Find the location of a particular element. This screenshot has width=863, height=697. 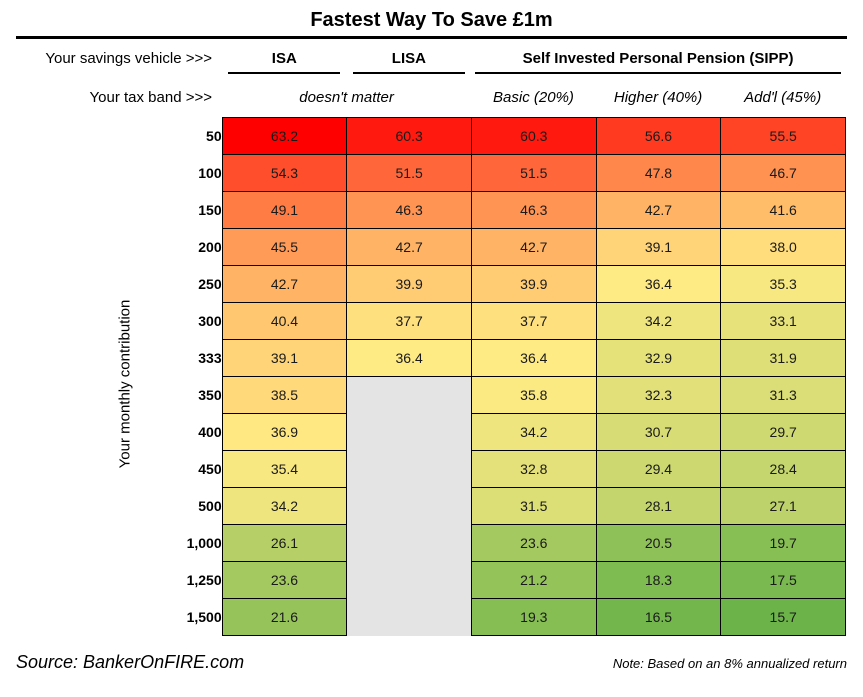

heatmap-cell: 23.6 is located at coordinates (533, 543).